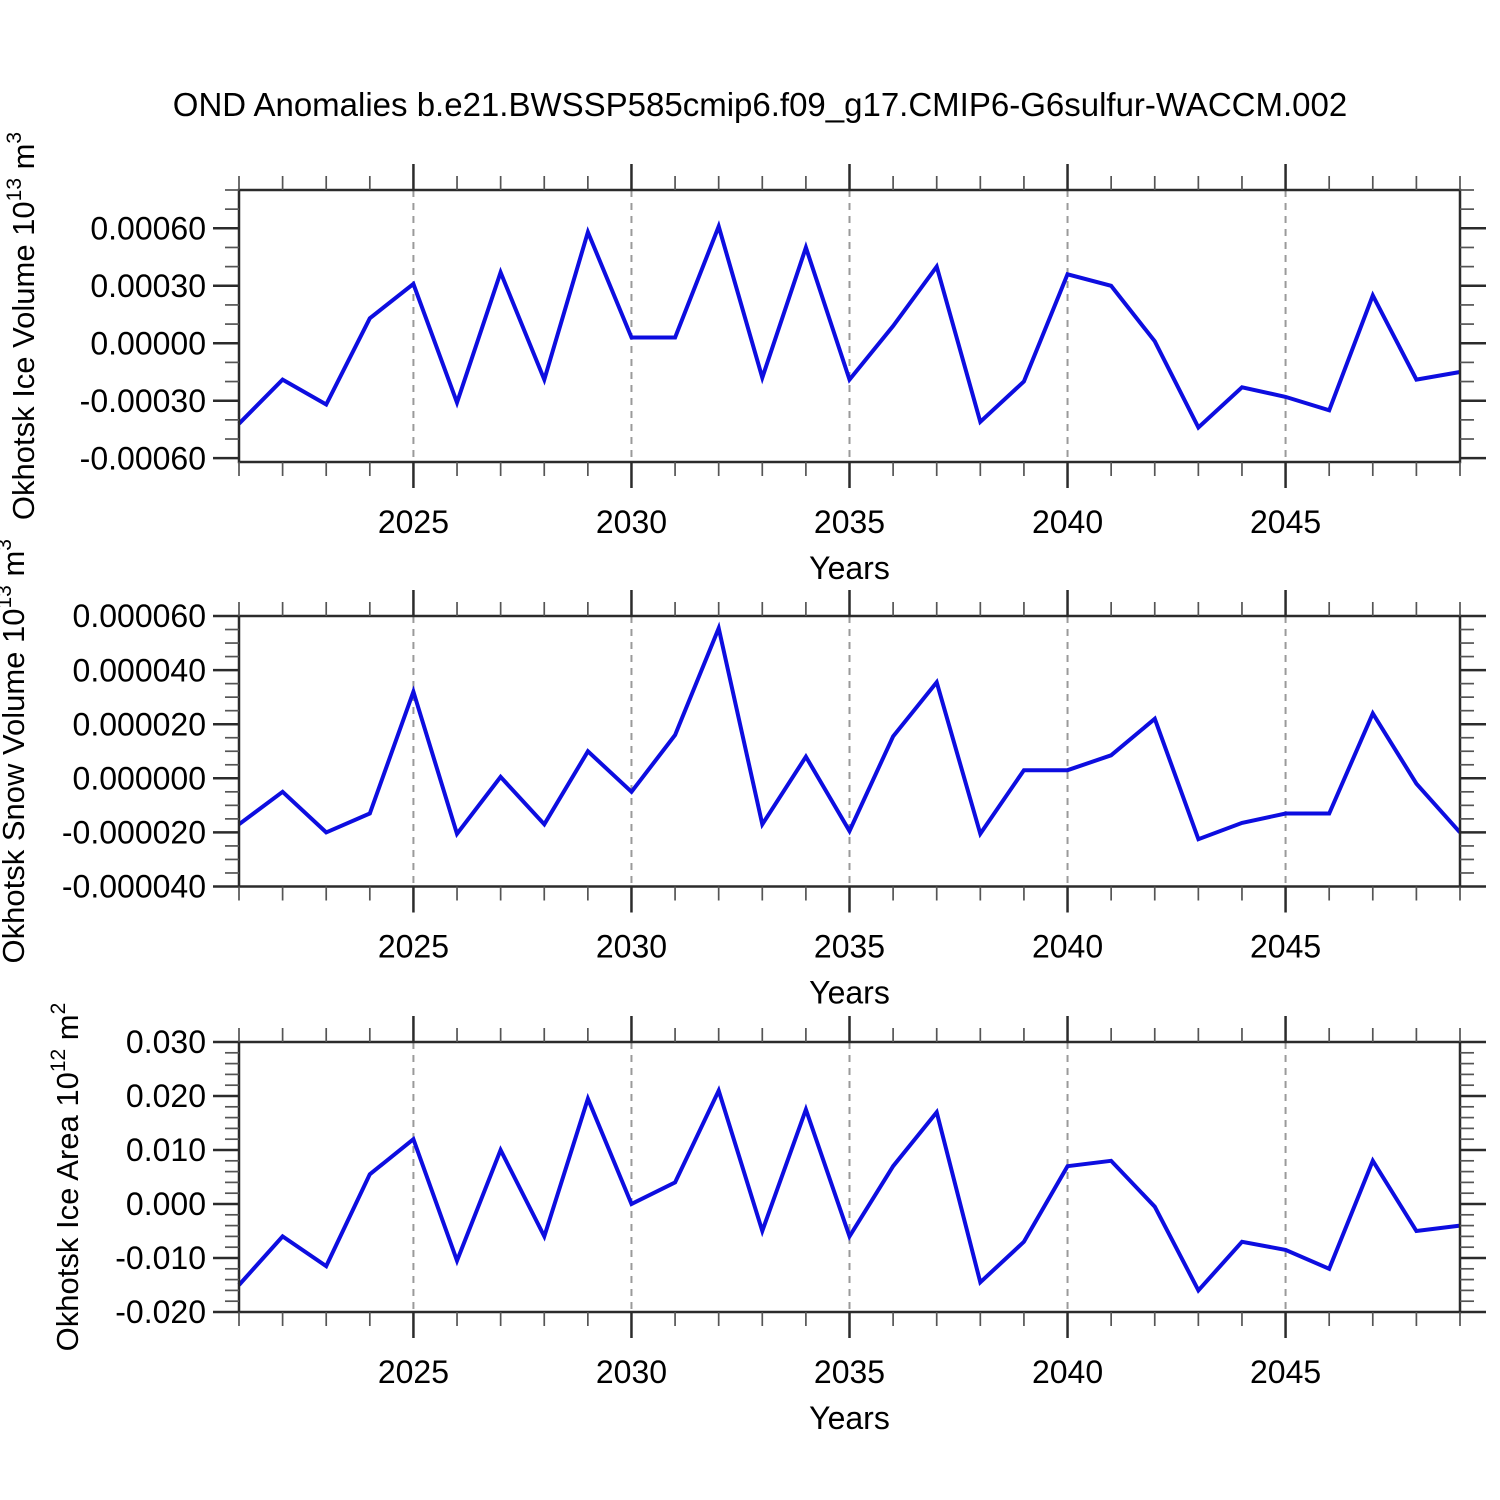 This screenshot has width=1500, height=1500. What do you see at coordinates (143, 458) in the screenshot?
I see `y-tick-label: -0.00060` at bounding box center [143, 458].